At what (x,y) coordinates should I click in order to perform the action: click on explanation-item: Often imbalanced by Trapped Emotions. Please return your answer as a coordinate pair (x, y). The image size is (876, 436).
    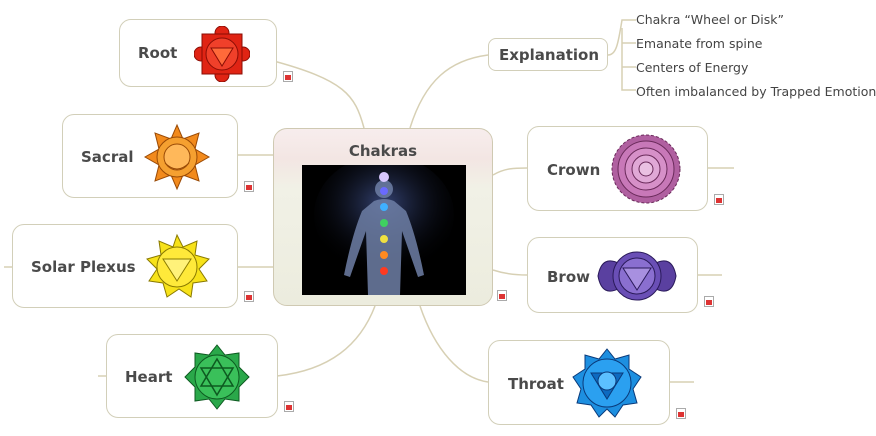
    Looking at the image, I should click on (756, 91).